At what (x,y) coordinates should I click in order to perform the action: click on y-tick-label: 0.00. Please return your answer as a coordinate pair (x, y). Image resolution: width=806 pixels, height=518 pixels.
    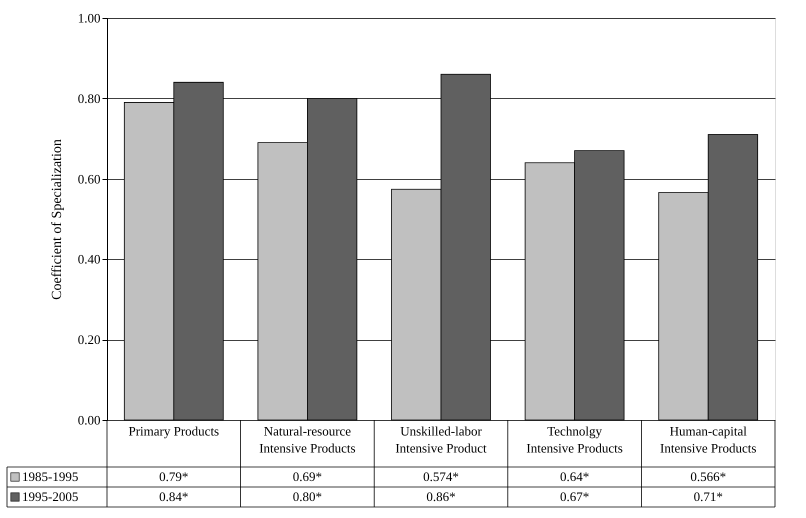
    Looking at the image, I should click on (89, 420).